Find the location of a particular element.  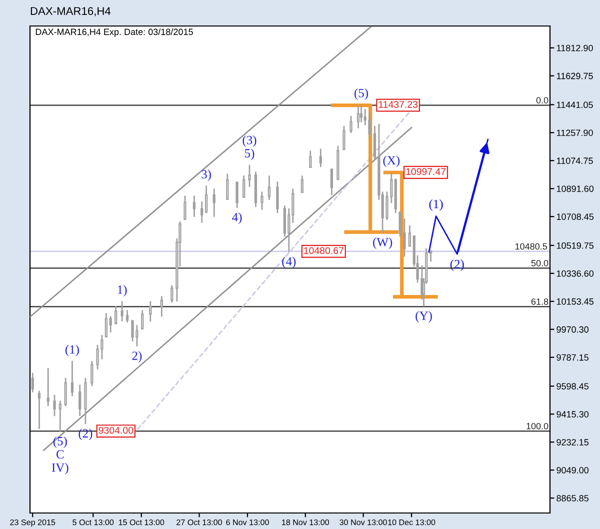

y-tick-label: 9787.15 is located at coordinates (572, 357).